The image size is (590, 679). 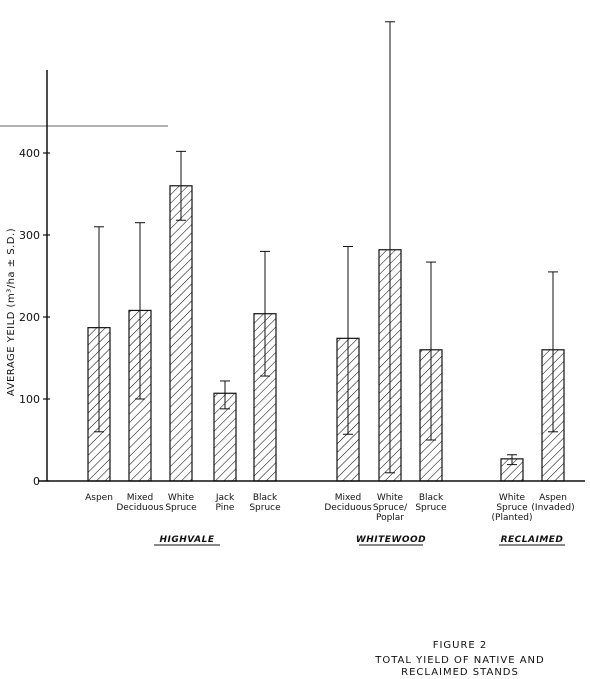 I want to click on category-label: Spruce/, so click(x=390, y=508).